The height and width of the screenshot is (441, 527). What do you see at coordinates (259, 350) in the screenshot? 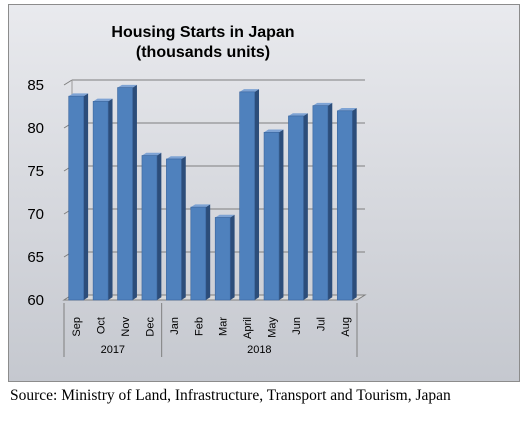
I see `x-group-label: 2018` at bounding box center [259, 350].